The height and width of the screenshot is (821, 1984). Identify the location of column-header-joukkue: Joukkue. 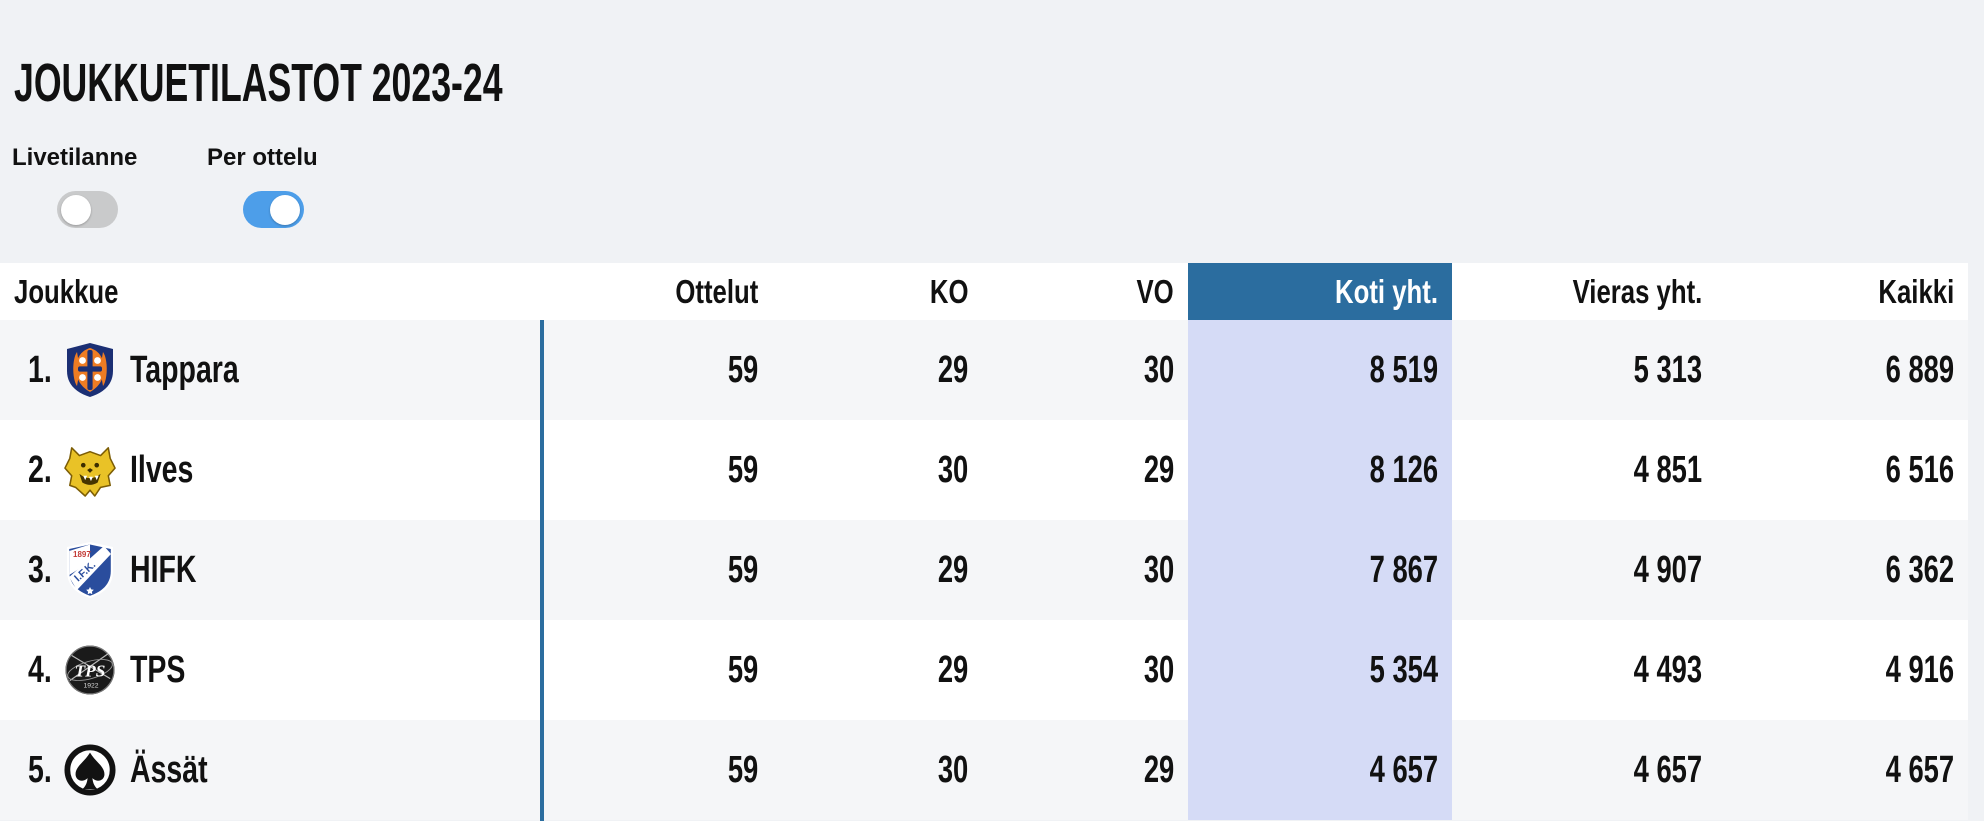
(66, 291).